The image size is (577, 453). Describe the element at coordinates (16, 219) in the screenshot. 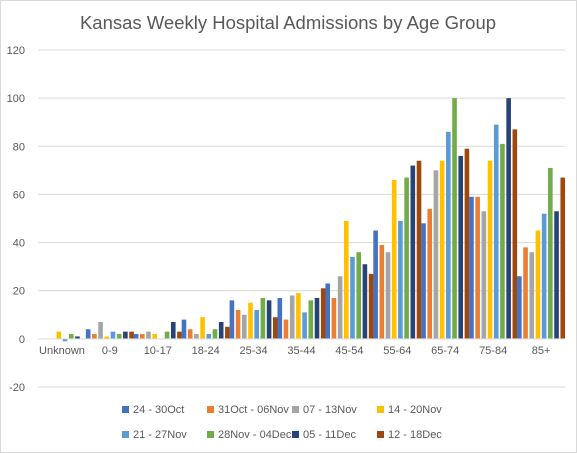

I see `y-axis-ticks: -20 0 20 40 60 80 100 120` at that location.